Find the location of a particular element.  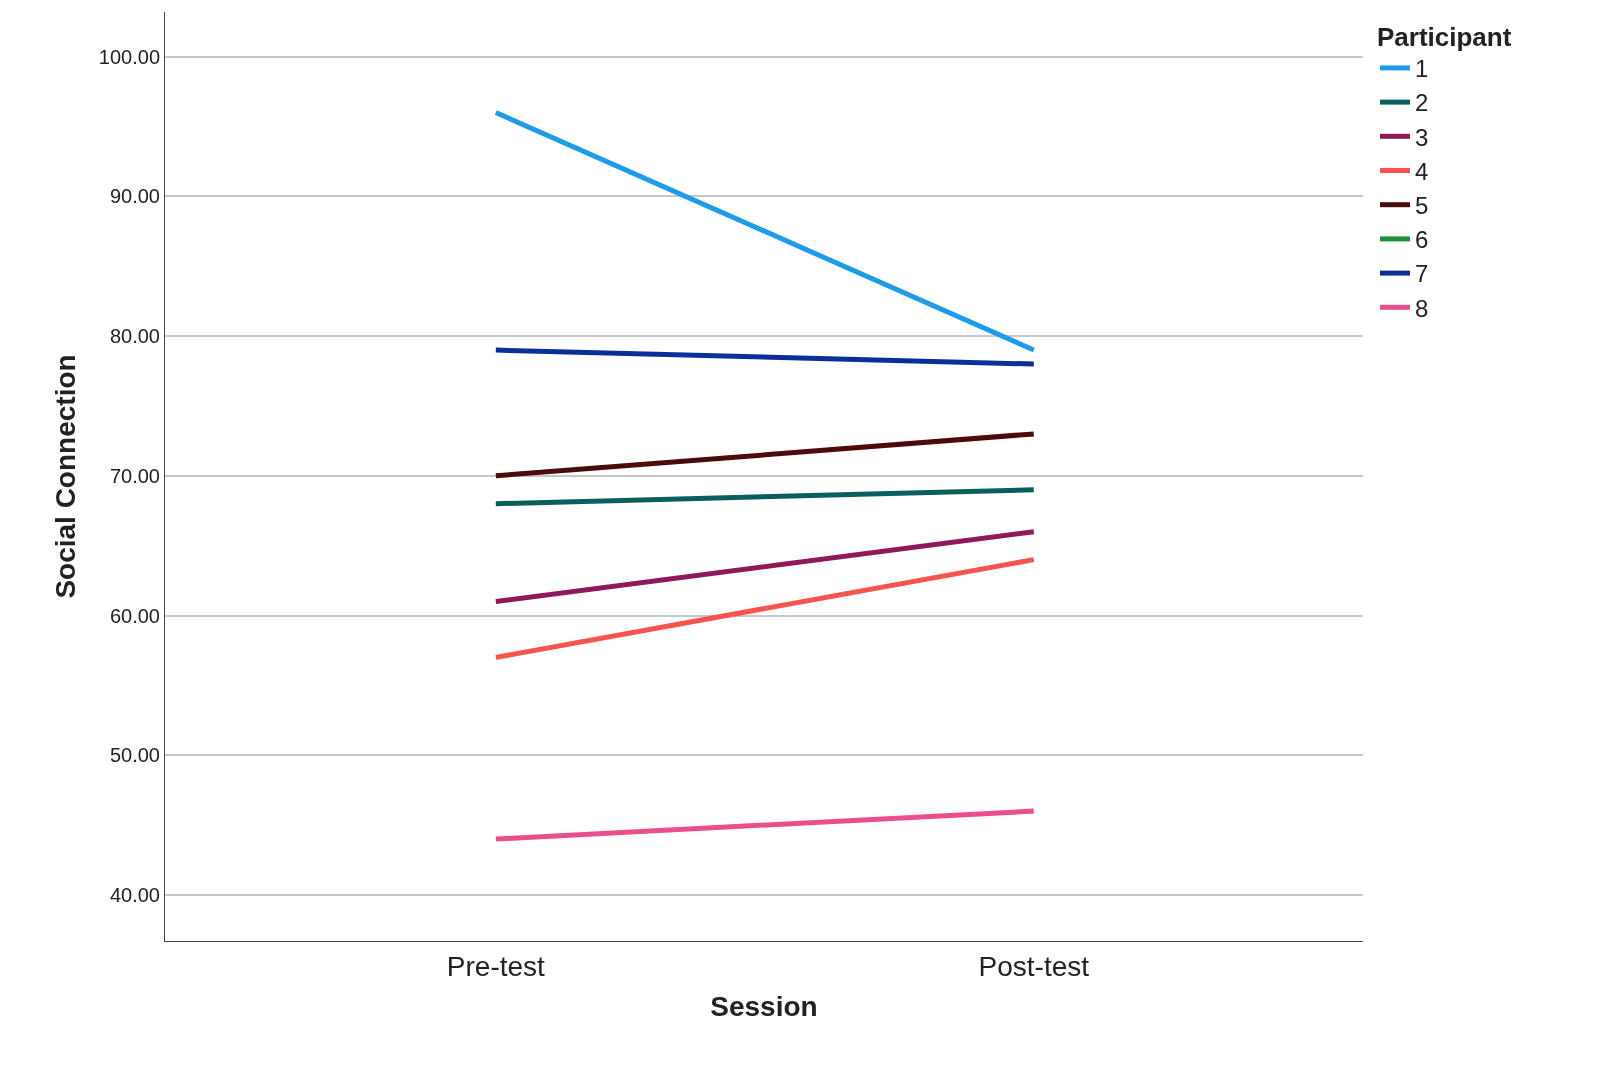

legend-label: 7 is located at coordinates (1421, 274).